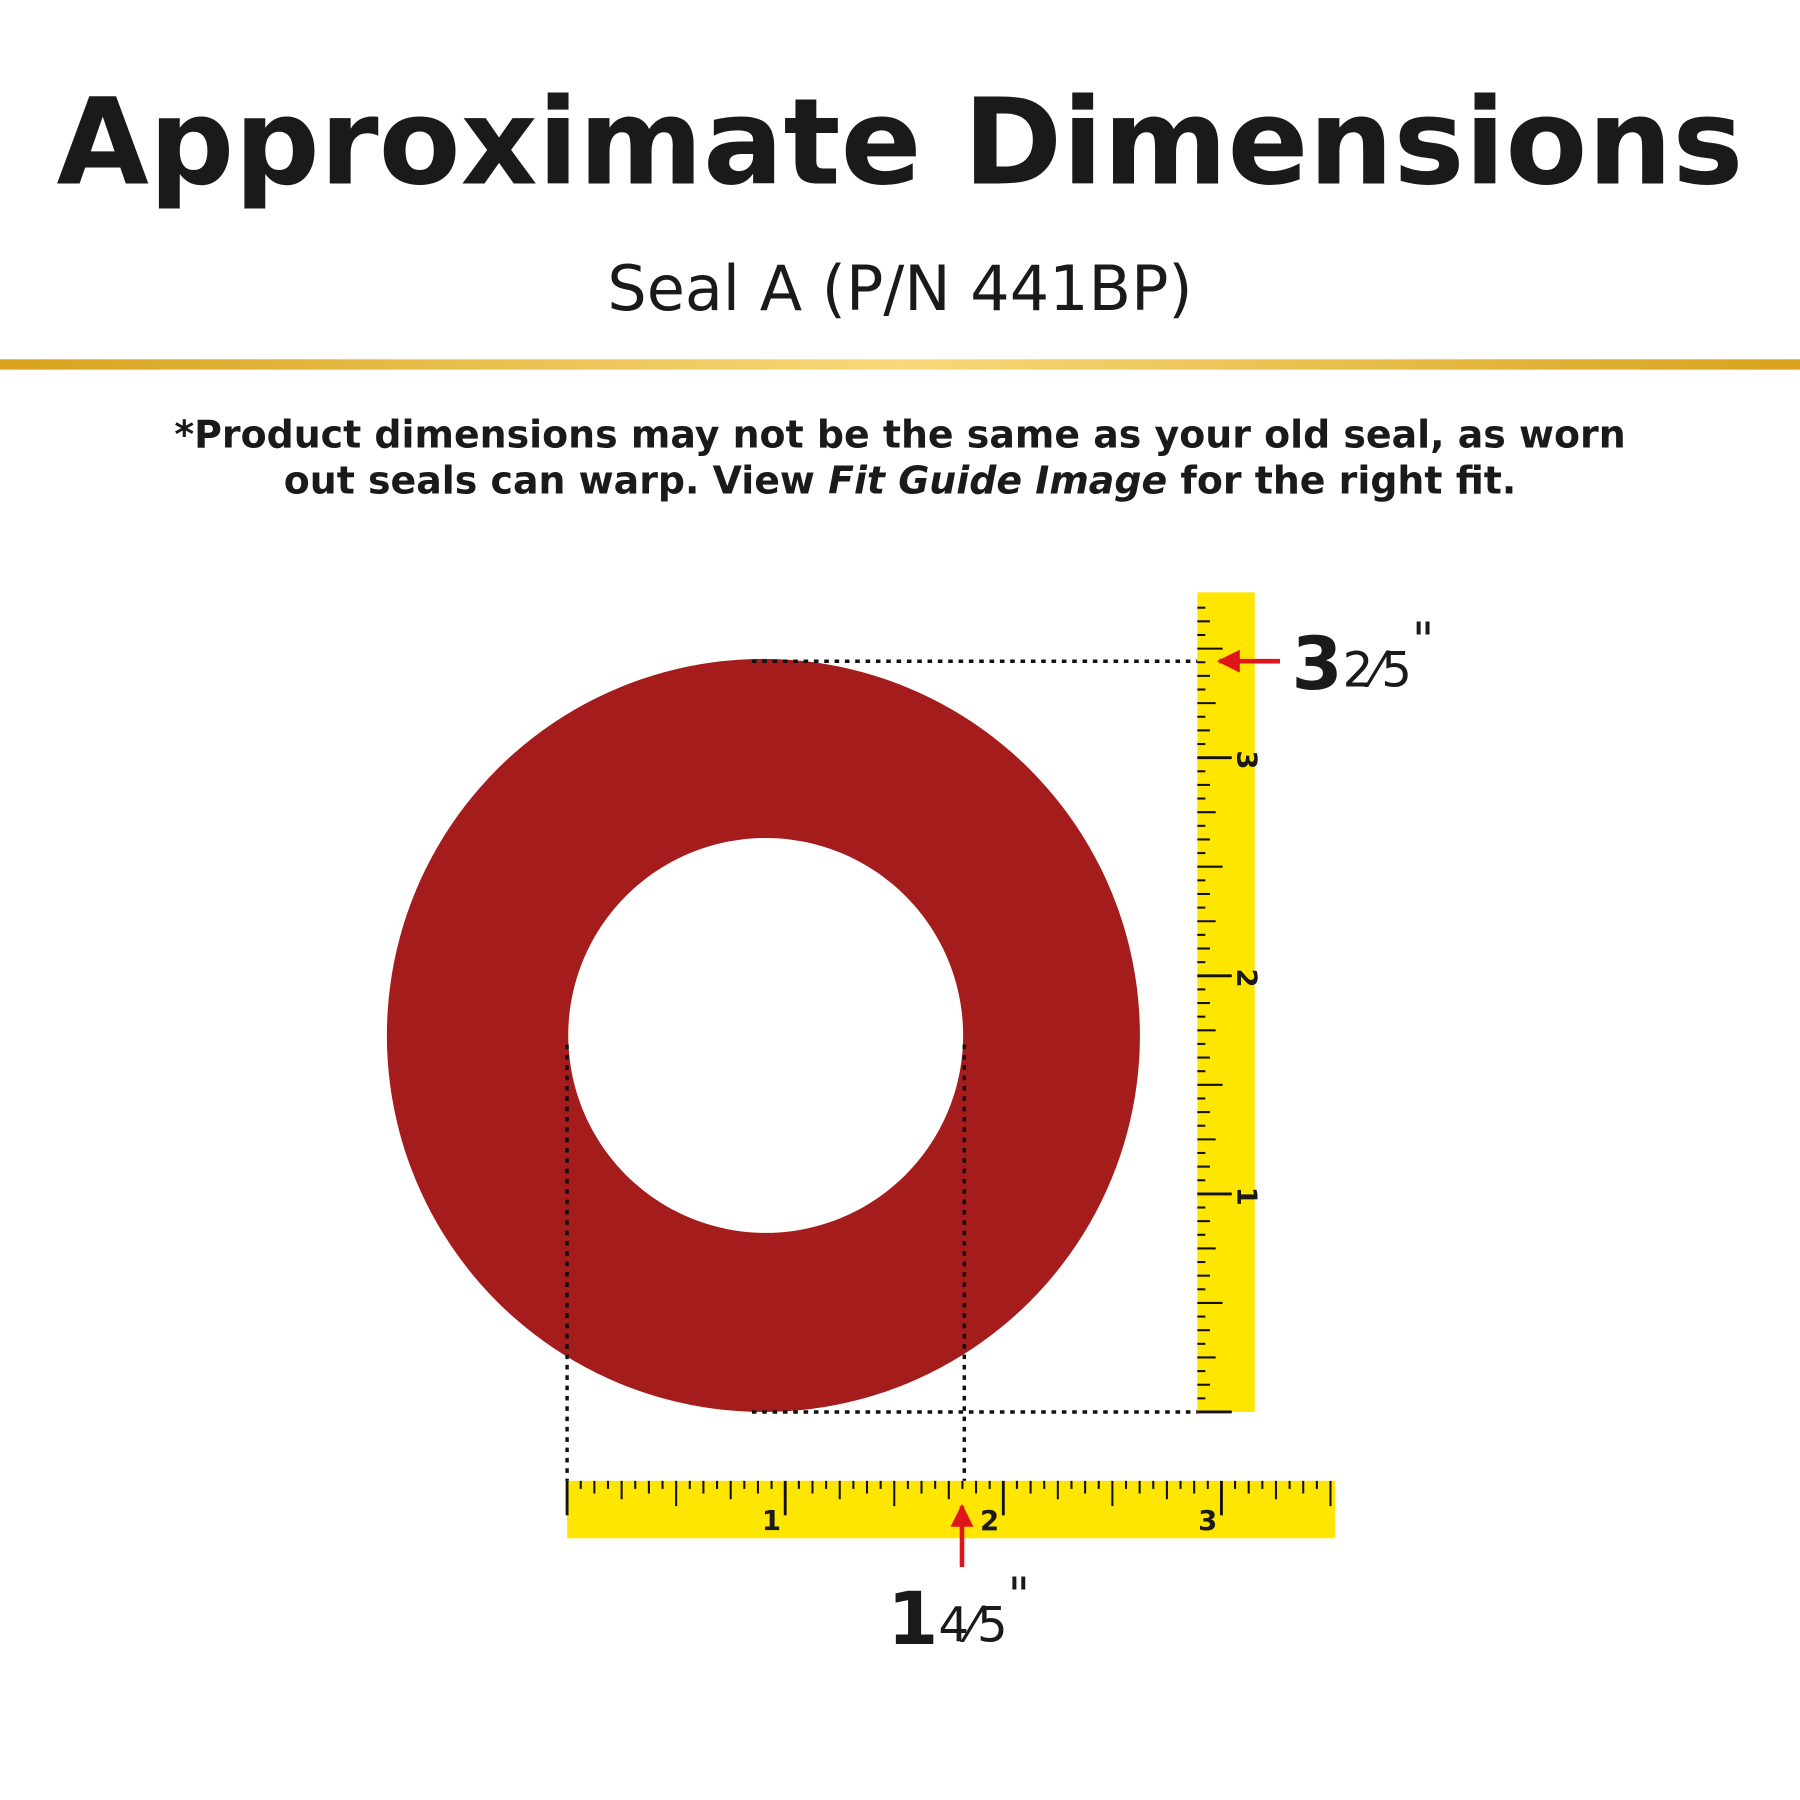 Image resolution: width=1800 pixels, height=1800 pixels. What do you see at coordinates (997, 481) in the screenshot?
I see `disclaimer-link-text: Fit Guide Image` at bounding box center [997, 481].